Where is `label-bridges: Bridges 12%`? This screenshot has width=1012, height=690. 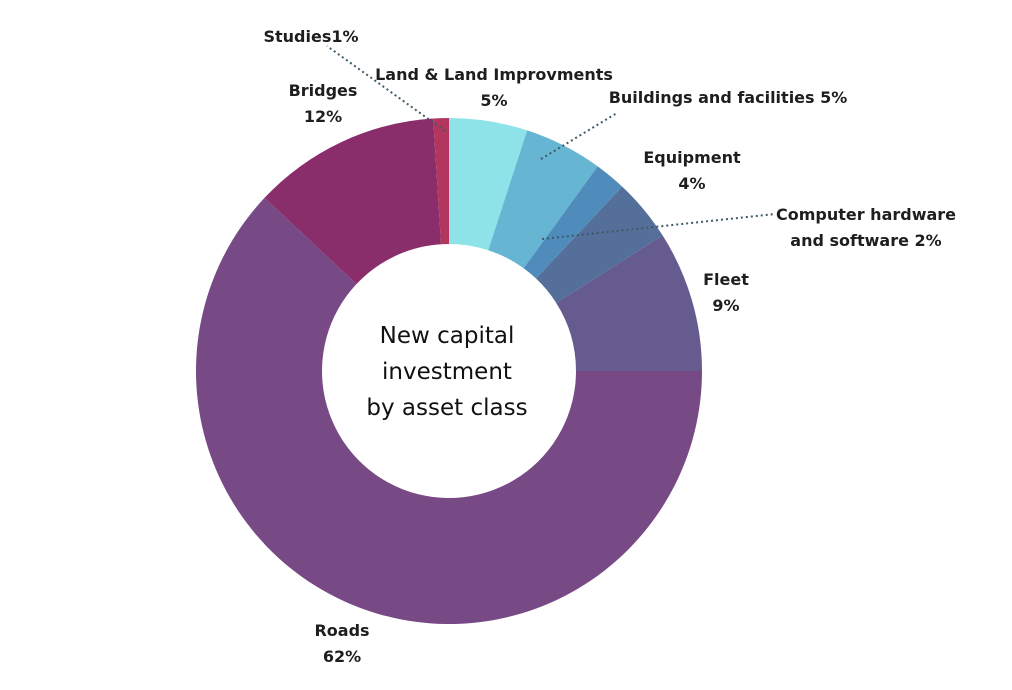
label-bridges: Bridges 12% is located at coordinates (323, 103).